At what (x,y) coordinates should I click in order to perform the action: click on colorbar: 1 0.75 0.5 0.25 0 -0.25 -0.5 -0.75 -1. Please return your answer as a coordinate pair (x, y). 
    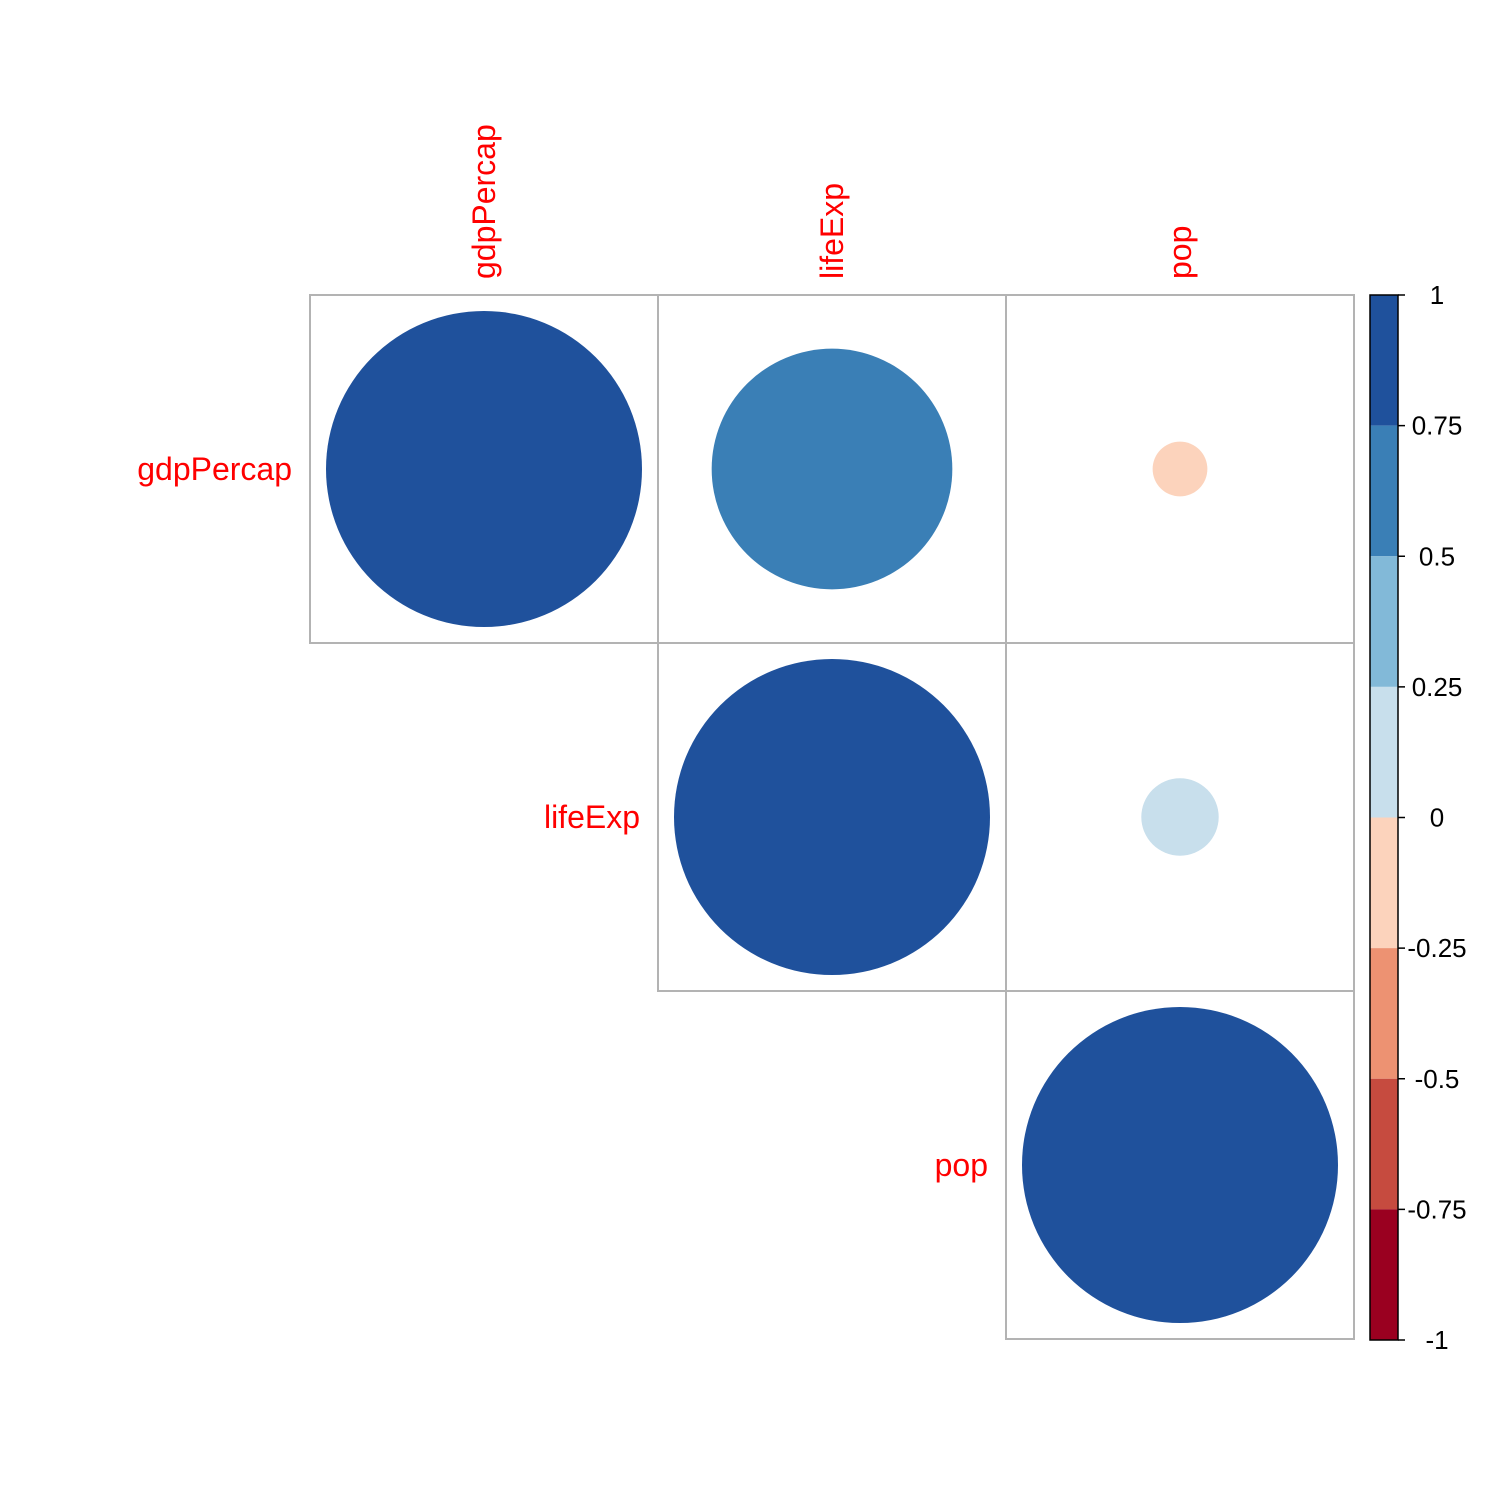
    Looking at the image, I should click on (1418, 817).